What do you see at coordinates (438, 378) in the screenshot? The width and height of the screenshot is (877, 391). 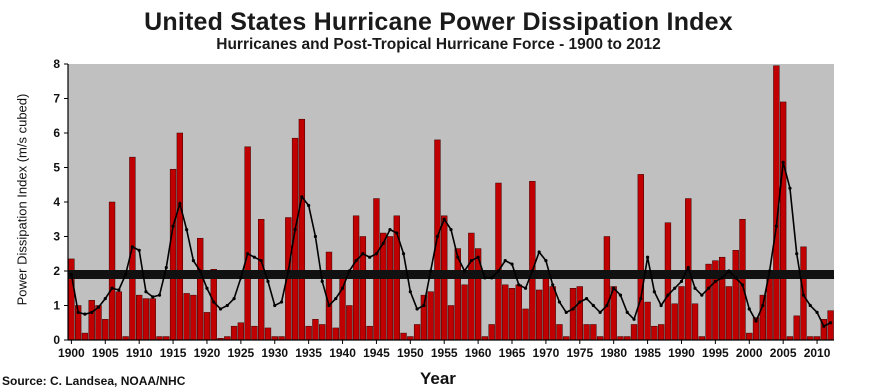 I see `x-axis-label: Year` at bounding box center [438, 378].